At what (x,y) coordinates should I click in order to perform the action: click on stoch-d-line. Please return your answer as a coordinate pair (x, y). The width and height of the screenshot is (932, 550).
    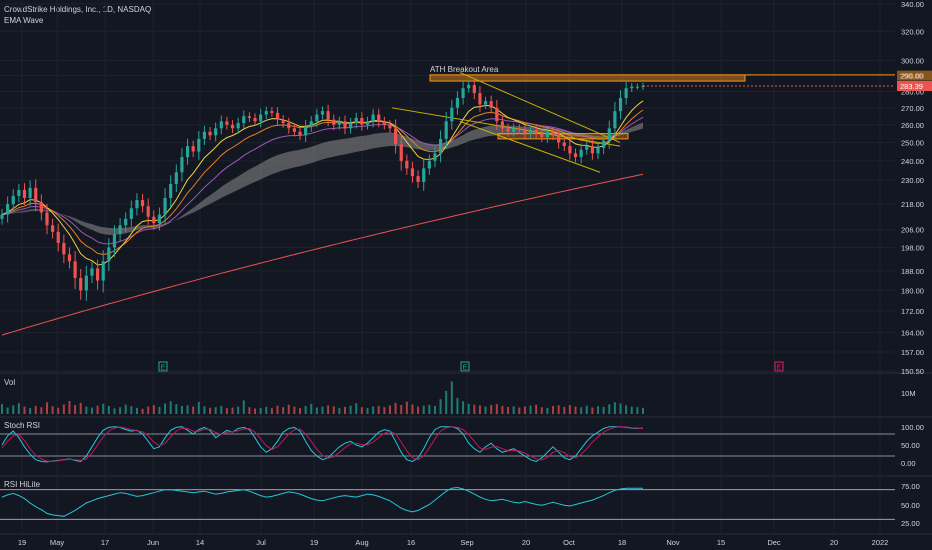
    Looking at the image, I should click on (322, 444).